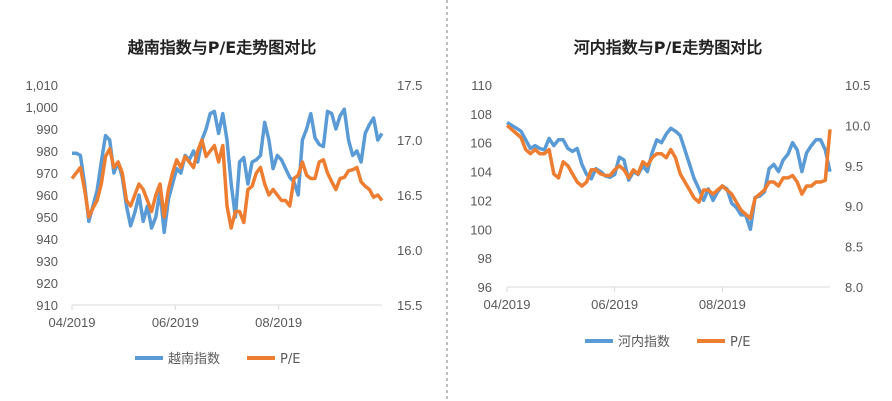 This screenshot has height=401, width=892. I want to click on chart2-legend-label: P/E, so click(740, 342).